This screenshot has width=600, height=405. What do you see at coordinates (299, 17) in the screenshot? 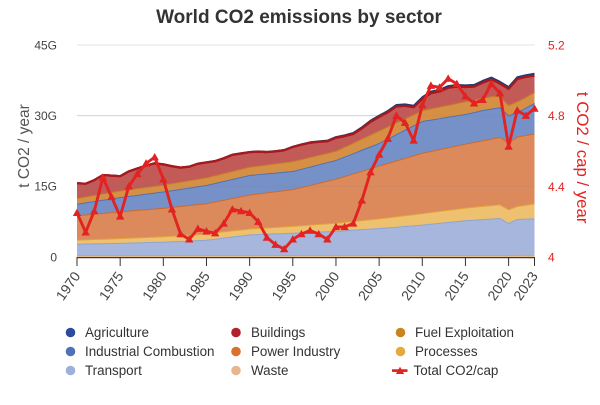
I see `svg-text: World CO2 emissions by sector` at bounding box center [299, 17].